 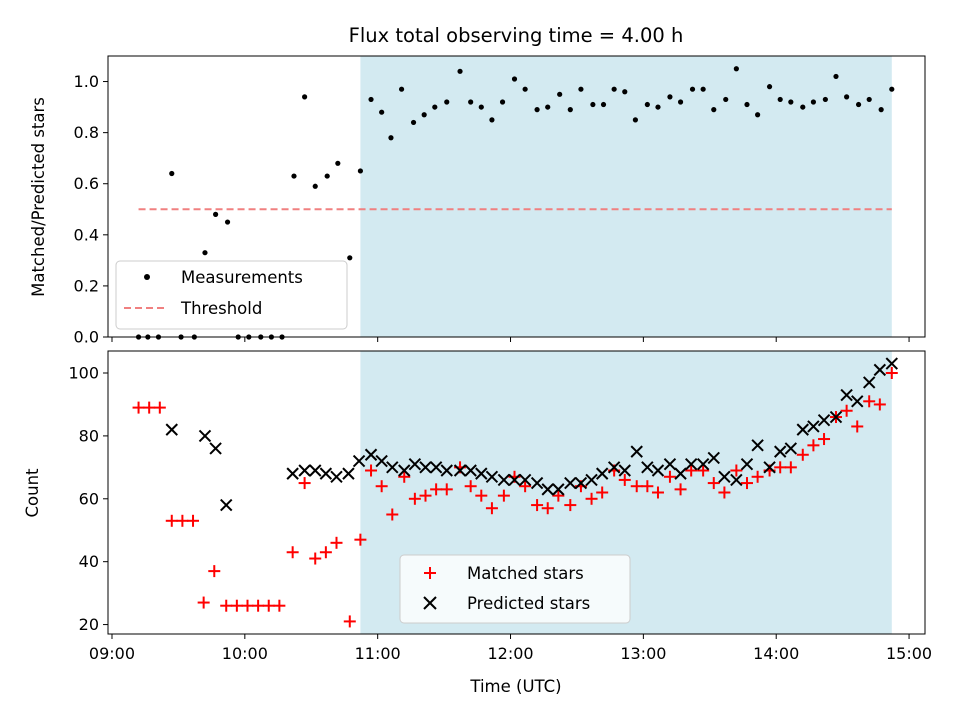 What do you see at coordinates (89, 561) in the screenshot?
I see `y-tick-label: 40` at bounding box center [89, 561].